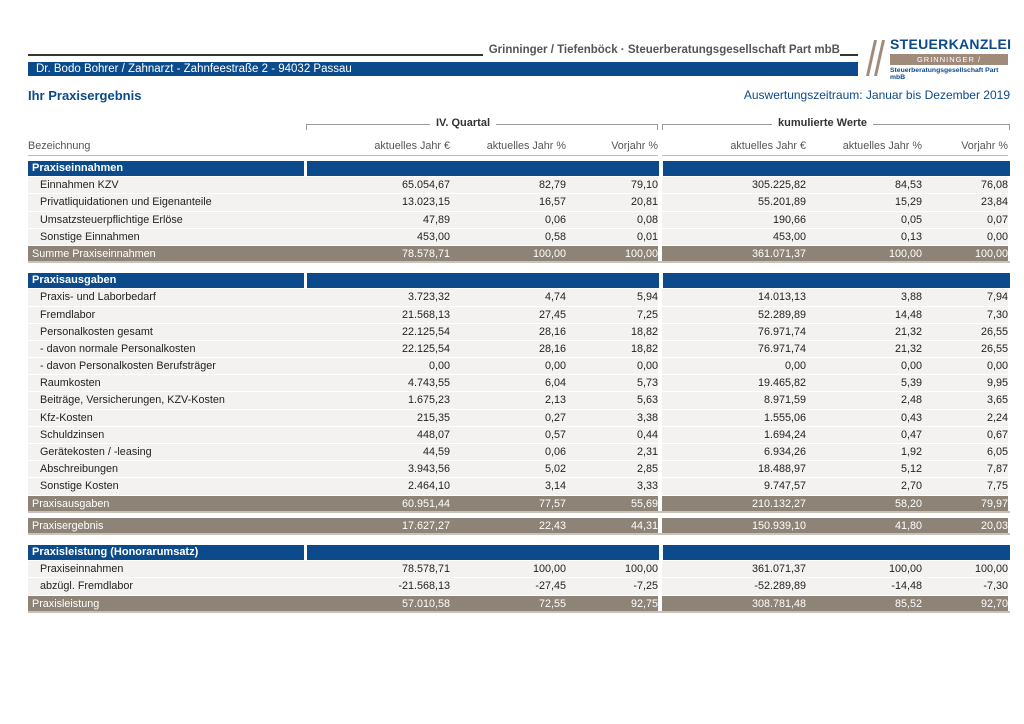  Describe the element at coordinates (875, 58) in the screenshot. I see `logo-slash-icon` at that location.